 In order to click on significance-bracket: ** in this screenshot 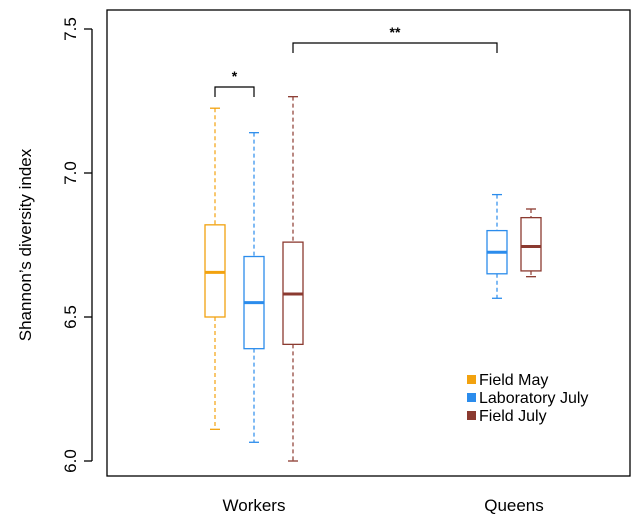, I will do `click(395, 38)`.